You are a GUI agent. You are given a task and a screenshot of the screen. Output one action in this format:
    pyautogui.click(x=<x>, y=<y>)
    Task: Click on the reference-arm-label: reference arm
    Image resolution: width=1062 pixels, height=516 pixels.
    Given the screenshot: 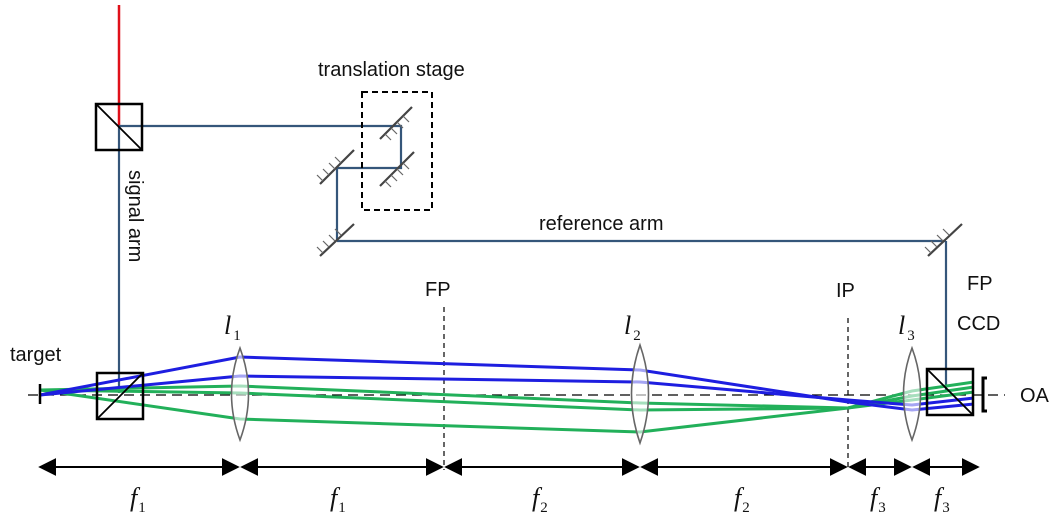 What is the action you would take?
    pyautogui.click(x=601, y=224)
    